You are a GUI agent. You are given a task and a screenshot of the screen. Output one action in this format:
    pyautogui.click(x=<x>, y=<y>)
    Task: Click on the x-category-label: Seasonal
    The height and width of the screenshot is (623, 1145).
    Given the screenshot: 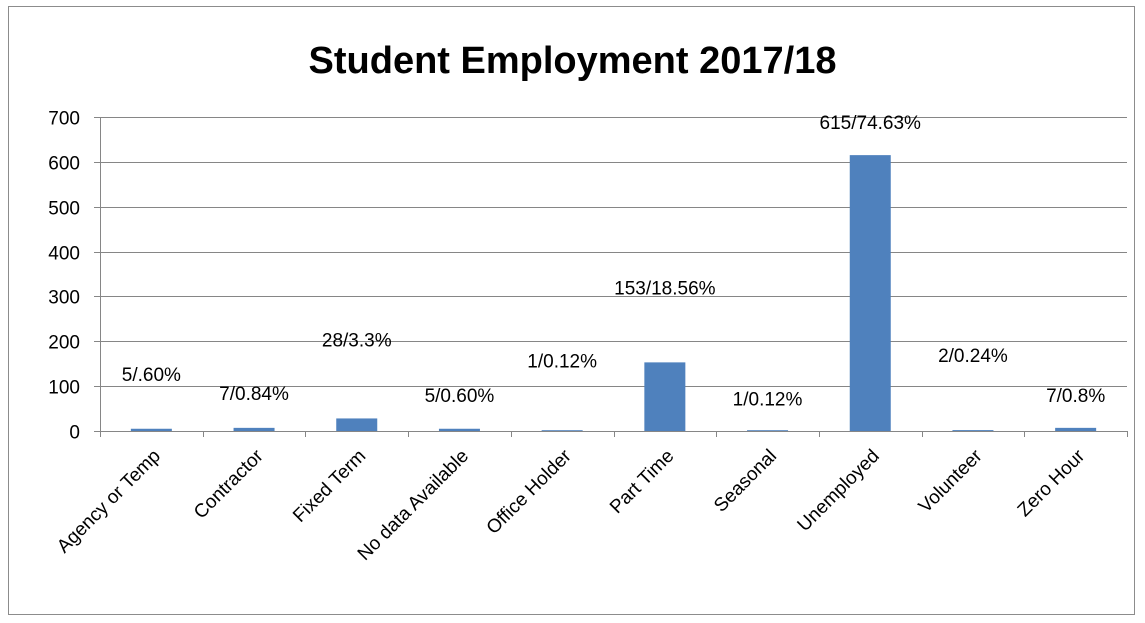 What is the action you would take?
    pyautogui.click(x=745, y=481)
    